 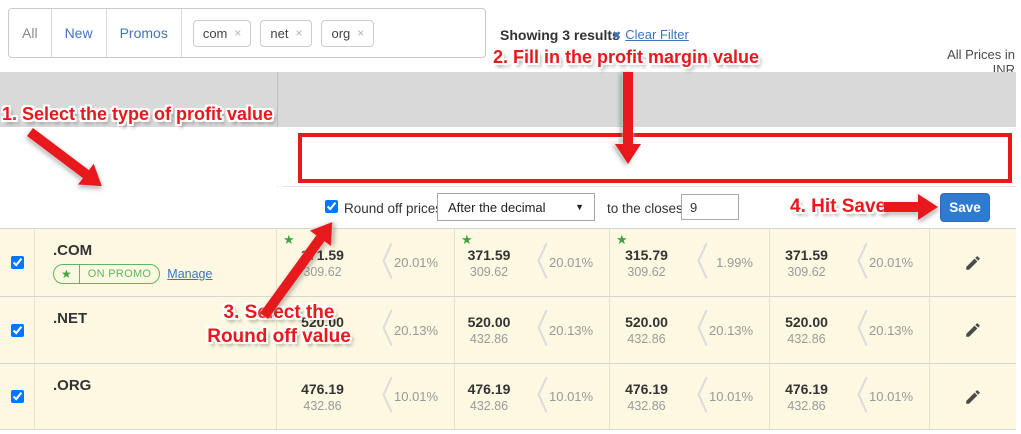 What do you see at coordinates (279, 325) in the screenshot?
I see `annotation-step3: 3. Select the Round off value` at bounding box center [279, 325].